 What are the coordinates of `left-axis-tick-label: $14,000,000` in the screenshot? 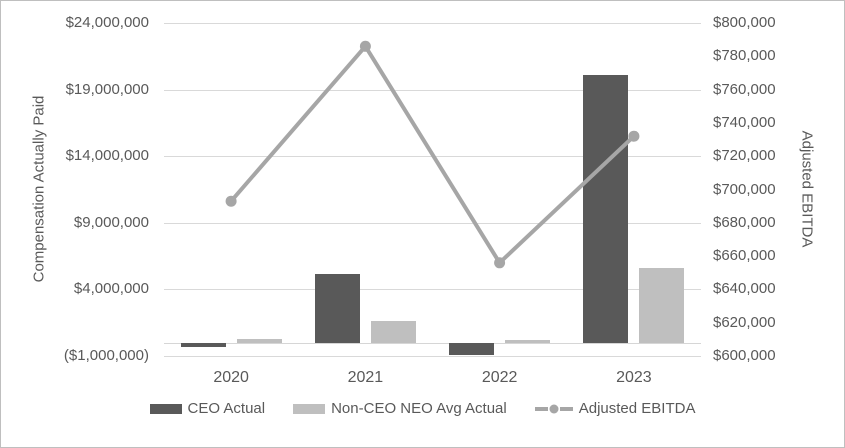 It's located at (107, 156).